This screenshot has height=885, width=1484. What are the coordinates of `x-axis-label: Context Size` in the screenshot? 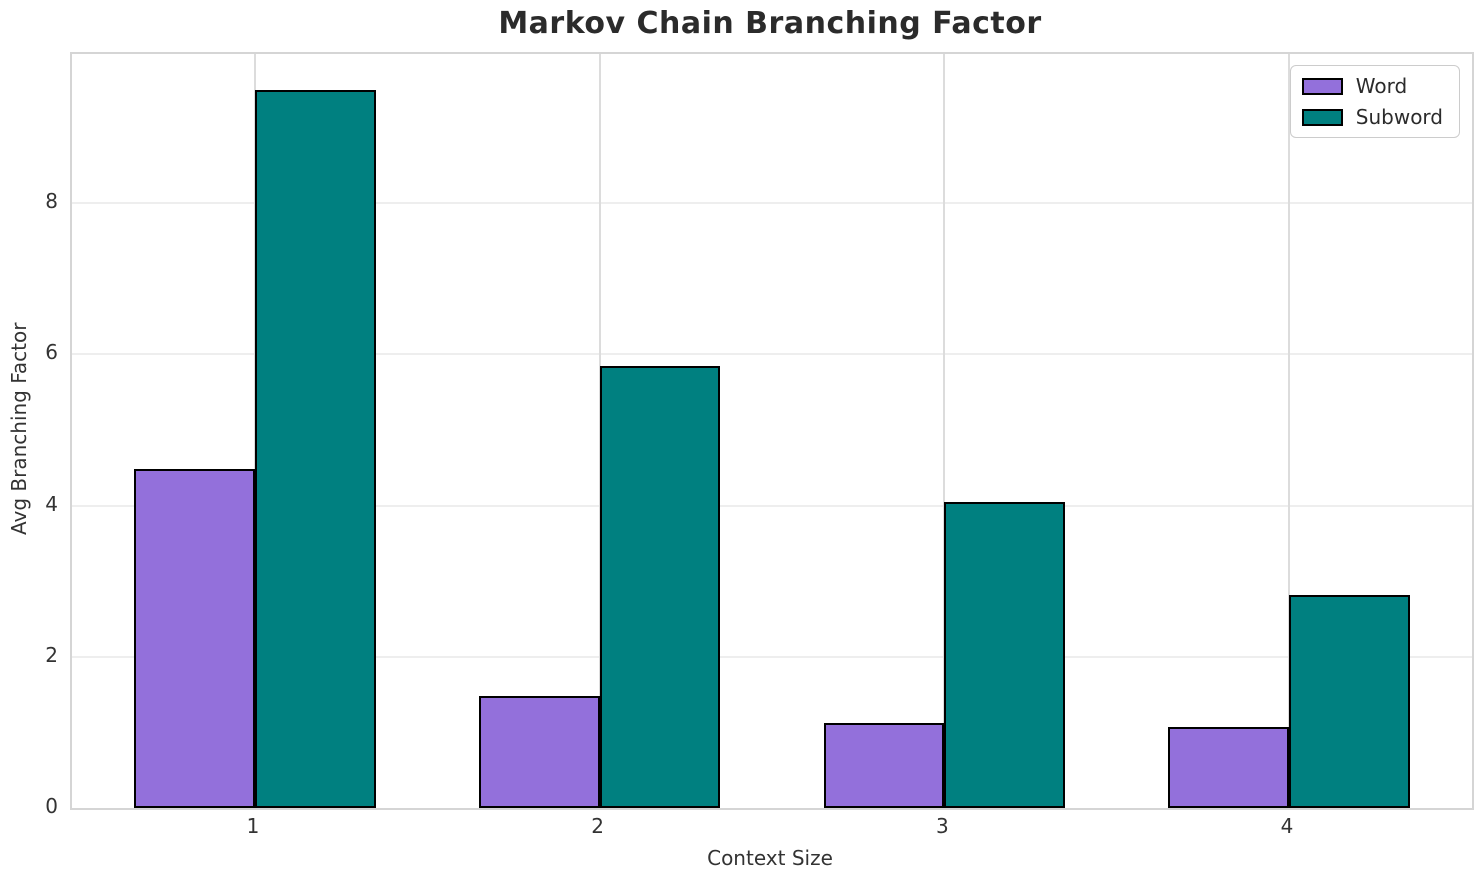 It's located at (770, 858).